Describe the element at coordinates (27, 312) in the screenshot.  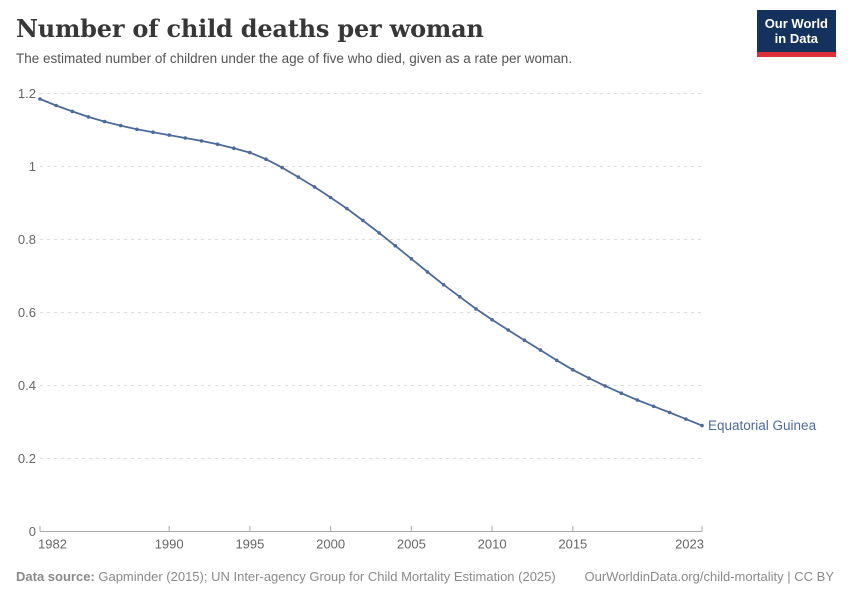
I see `y-tick-label: 0.6` at that location.